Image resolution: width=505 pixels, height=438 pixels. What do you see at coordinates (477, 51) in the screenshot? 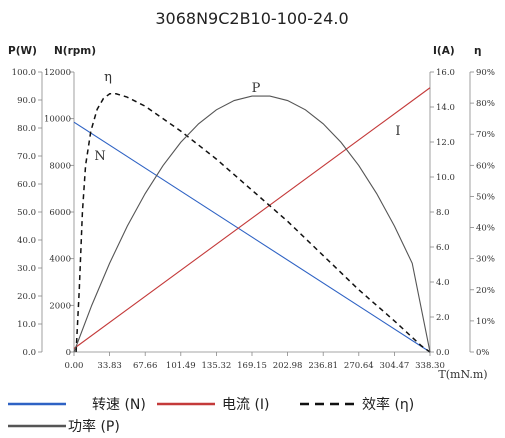
I see `efficiency-axis-header: η` at bounding box center [477, 51].